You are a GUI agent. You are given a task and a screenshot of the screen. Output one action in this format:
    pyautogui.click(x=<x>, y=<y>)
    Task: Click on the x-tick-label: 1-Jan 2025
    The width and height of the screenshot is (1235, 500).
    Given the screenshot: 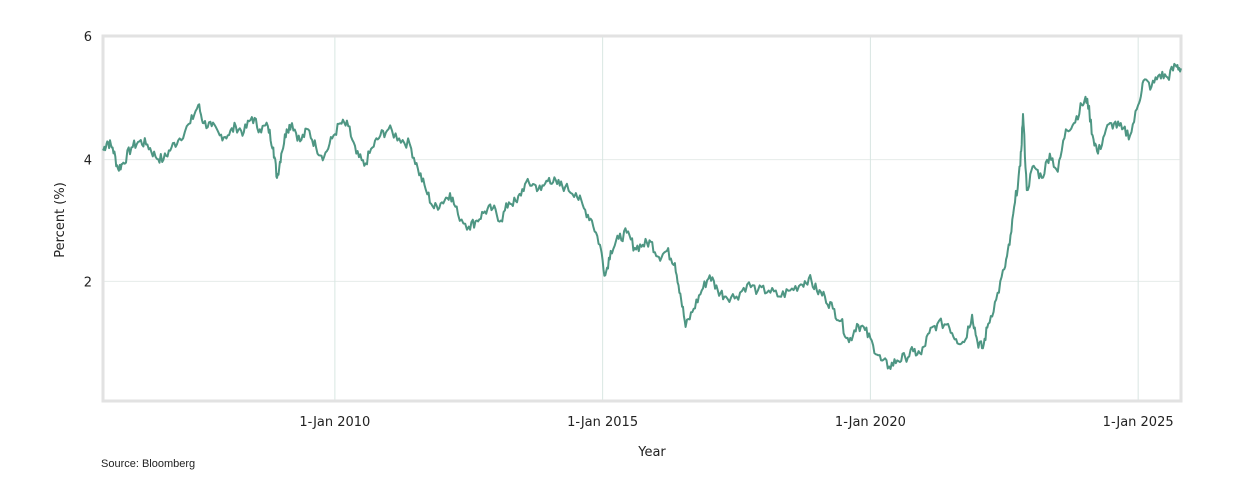 What is the action you would take?
    pyautogui.click(x=1138, y=422)
    